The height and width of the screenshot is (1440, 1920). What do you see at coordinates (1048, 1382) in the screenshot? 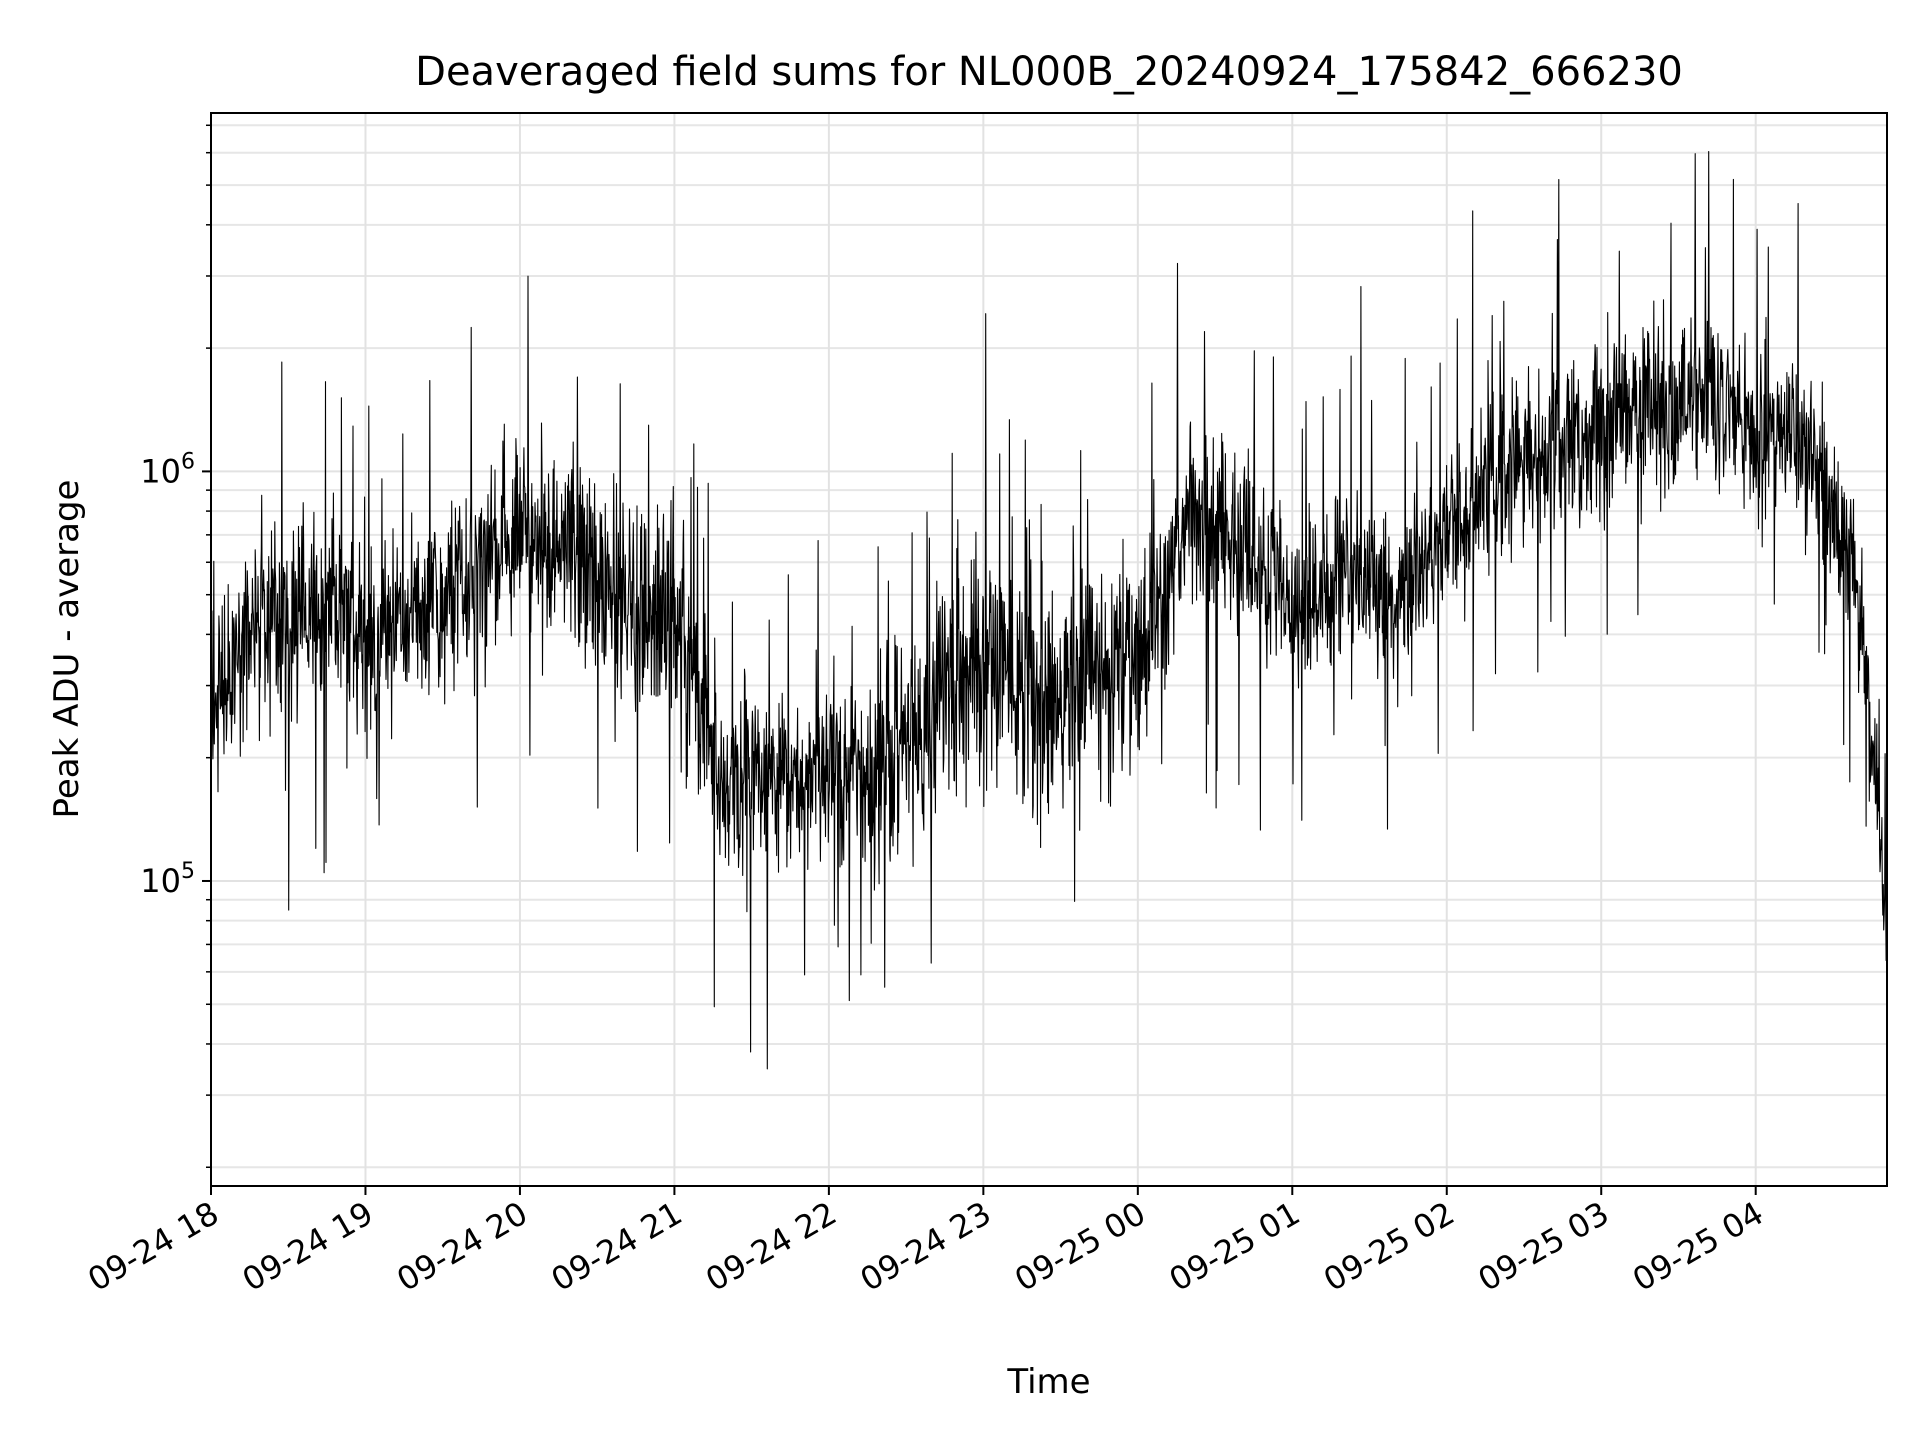
I see `x-axis-label: Time` at bounding box center [1048, 1382].